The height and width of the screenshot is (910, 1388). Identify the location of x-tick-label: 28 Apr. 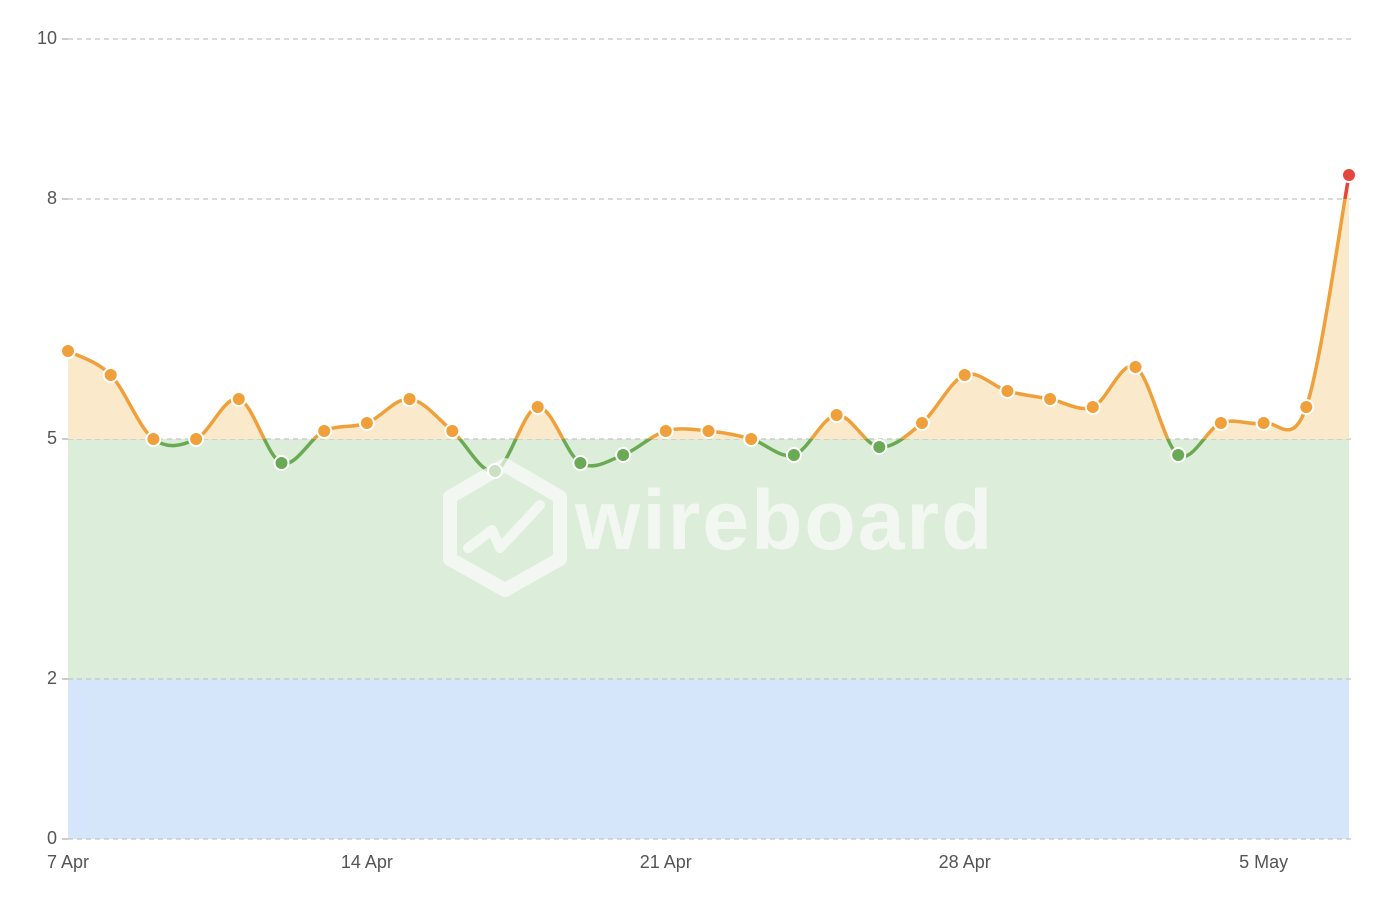
(965, 862).